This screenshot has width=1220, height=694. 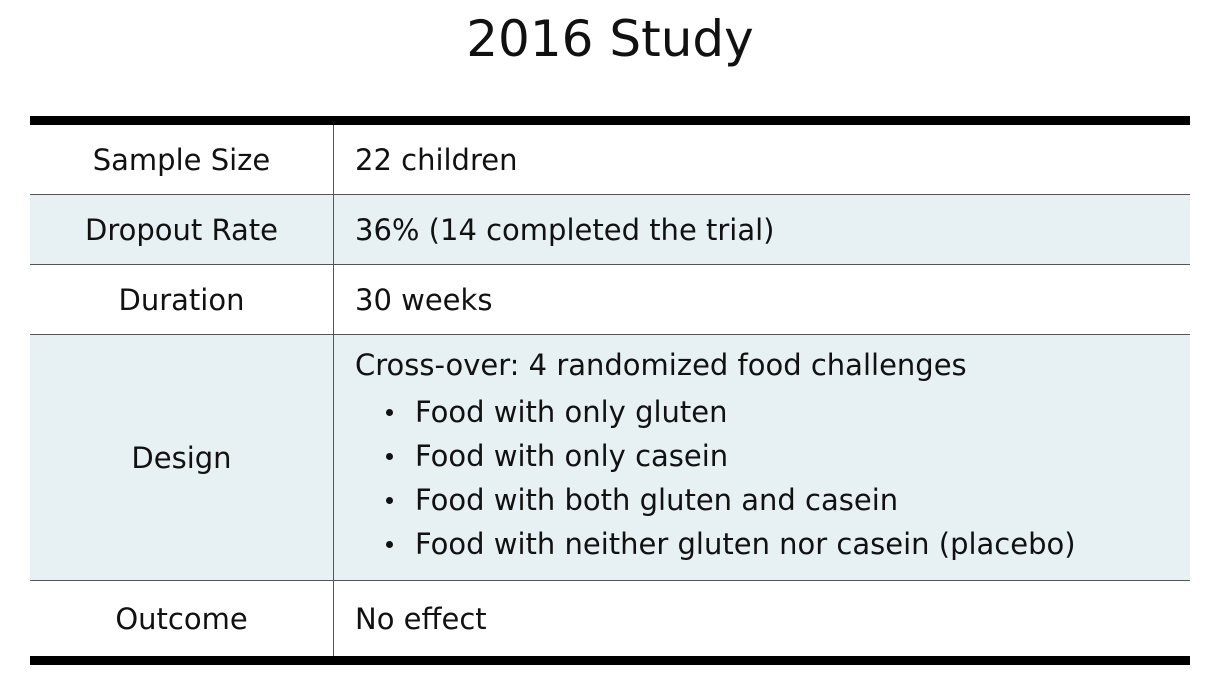 I want to click on table-row-duration: Duration 30 weeks, so click(x=610, y=299).